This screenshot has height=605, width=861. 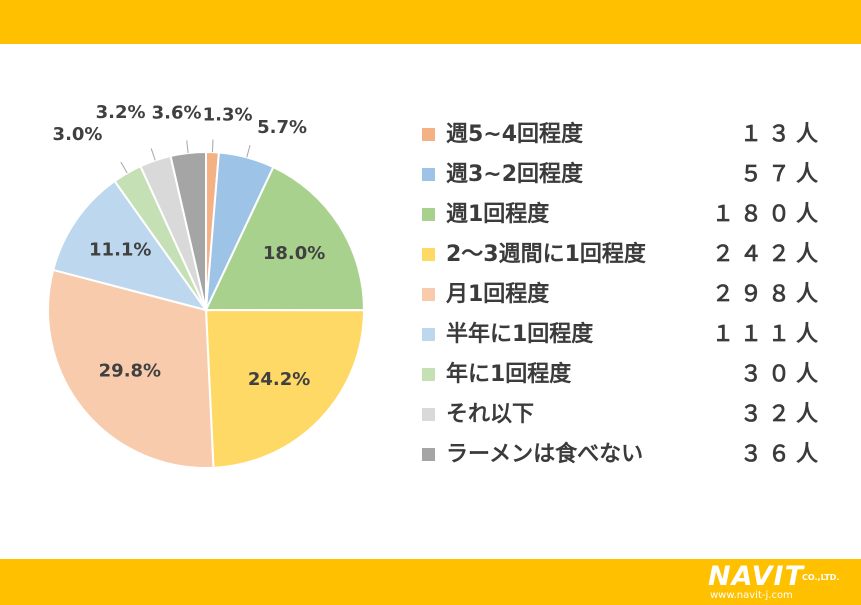 What do you see at coordinates (767, 254) in the screenshot?
I see `legend-count: ２４２人` at bounding box center [767, 254].